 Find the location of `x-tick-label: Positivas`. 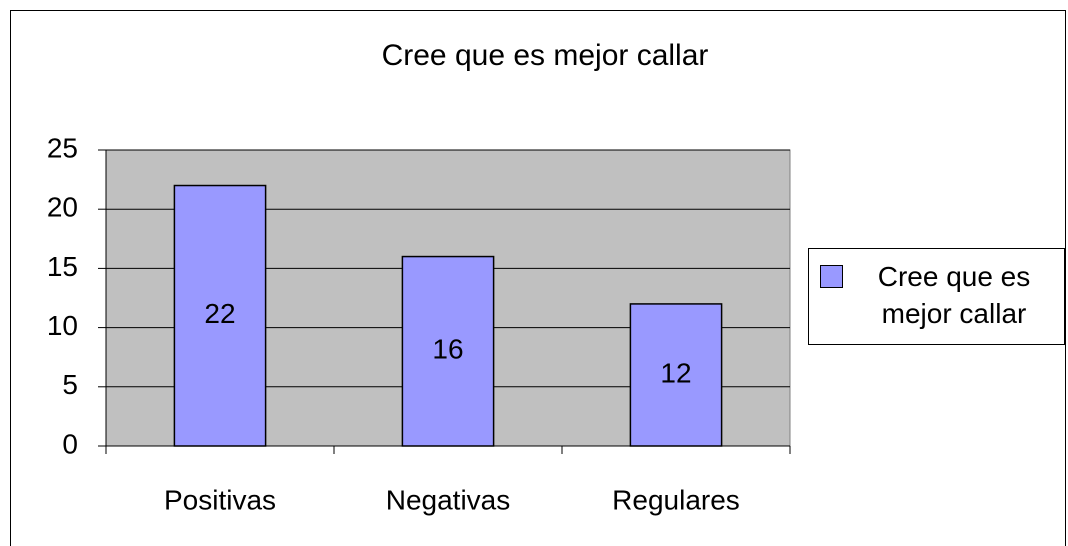

x-tick-label: Positivas is located at coordinates (220, 499).